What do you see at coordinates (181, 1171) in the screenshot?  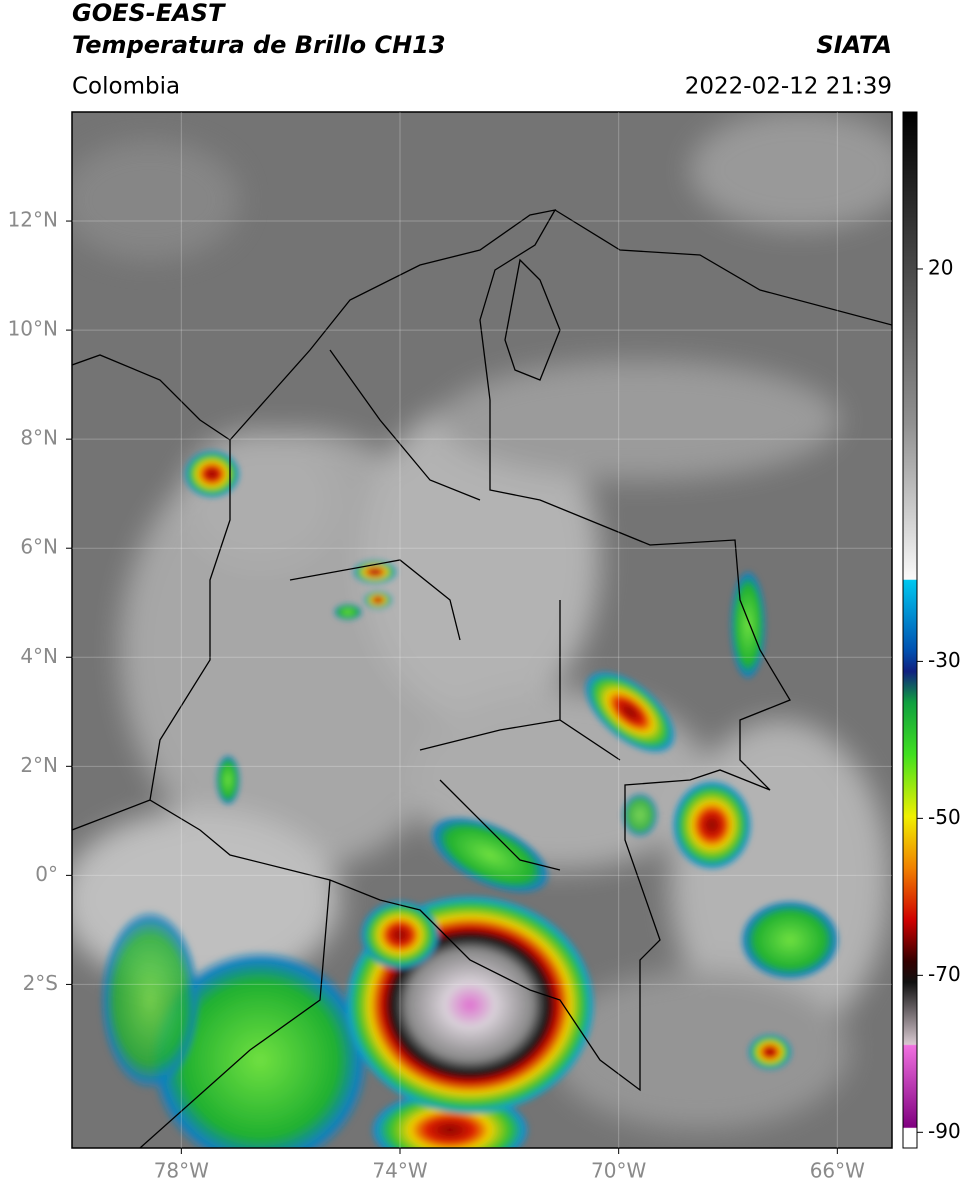 I see `x-tick-label: 78°W` at bounding box center [181, 1171].